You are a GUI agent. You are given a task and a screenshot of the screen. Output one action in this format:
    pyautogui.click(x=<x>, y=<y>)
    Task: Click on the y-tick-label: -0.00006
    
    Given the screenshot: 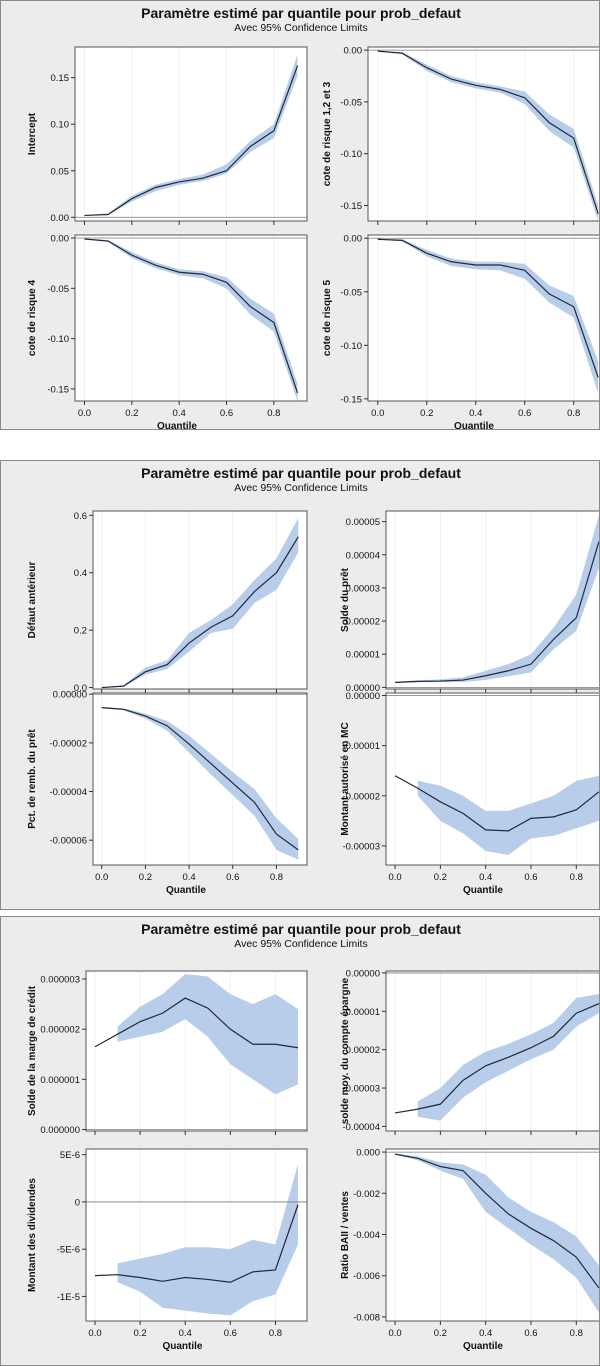 What is the action you would take?
    pyautogui.click(x=68, y=841)
    